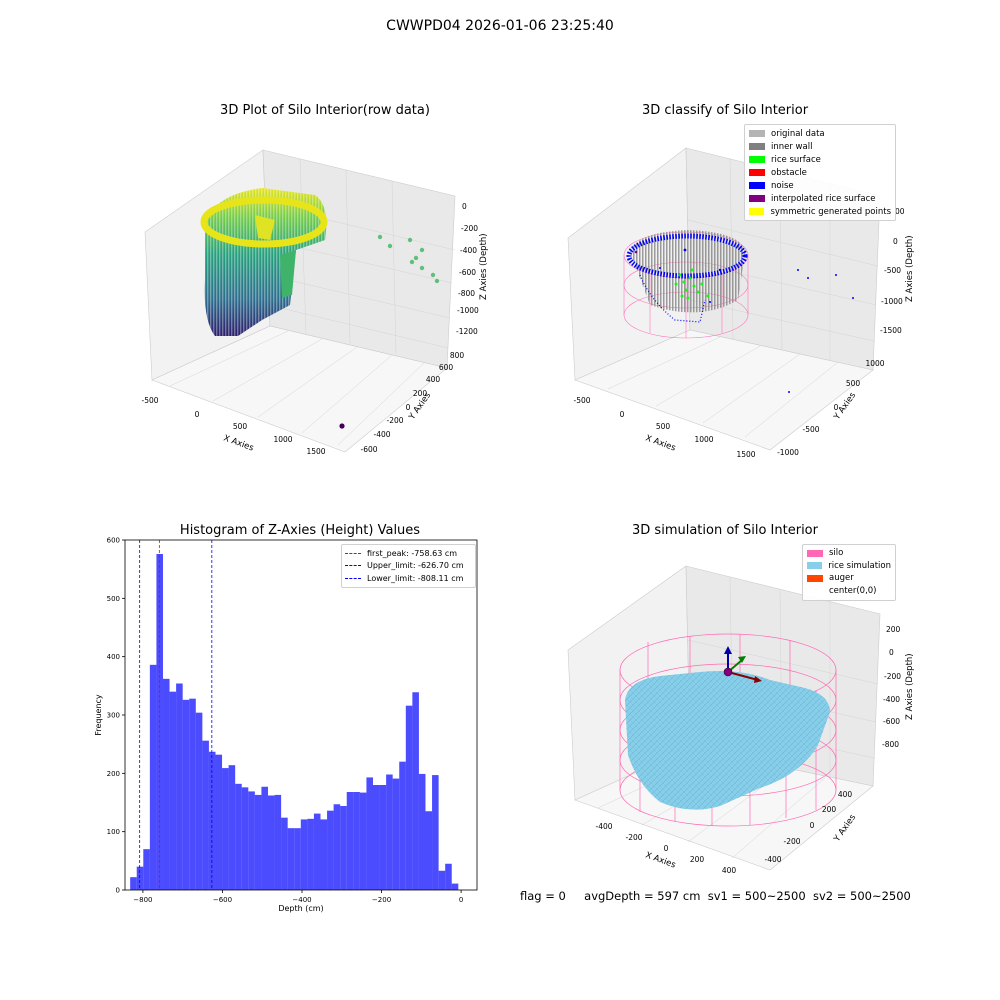 Image resolution: width=1000 pixels, height=1000 pixels. What do you see at coordinates (420, 393) in the screenshot?
I see `raw-ytick: 200` at bounding box center [420, 393].